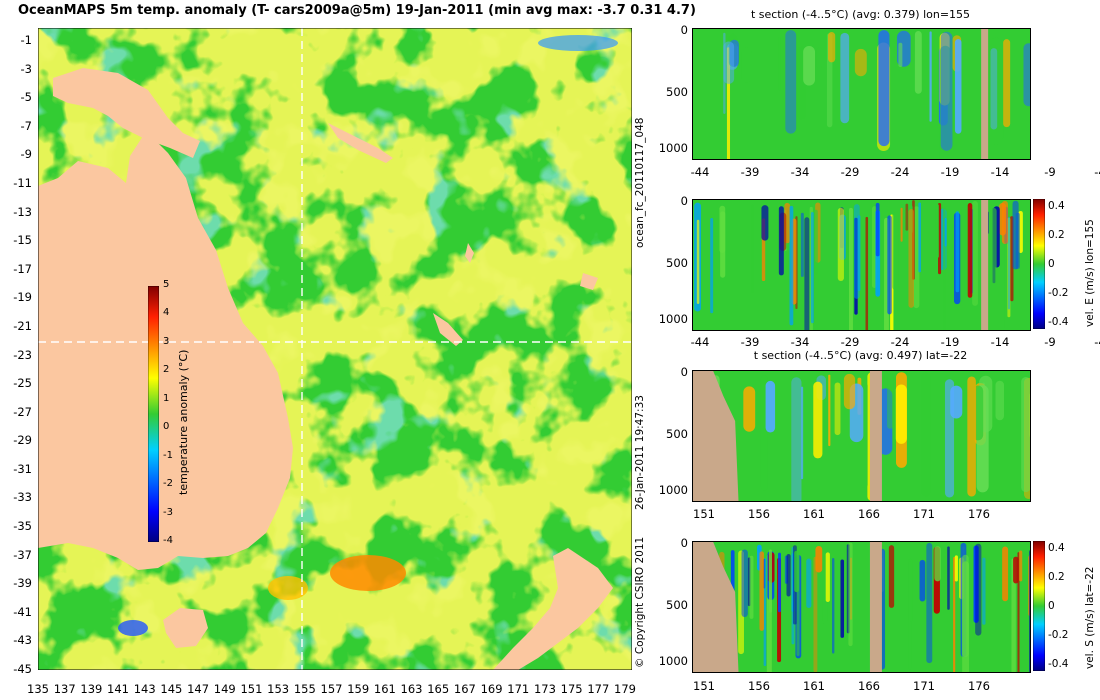 The image size is (1100, 700). I want to click on longitude-tick-label: 161, so click(384, 689).